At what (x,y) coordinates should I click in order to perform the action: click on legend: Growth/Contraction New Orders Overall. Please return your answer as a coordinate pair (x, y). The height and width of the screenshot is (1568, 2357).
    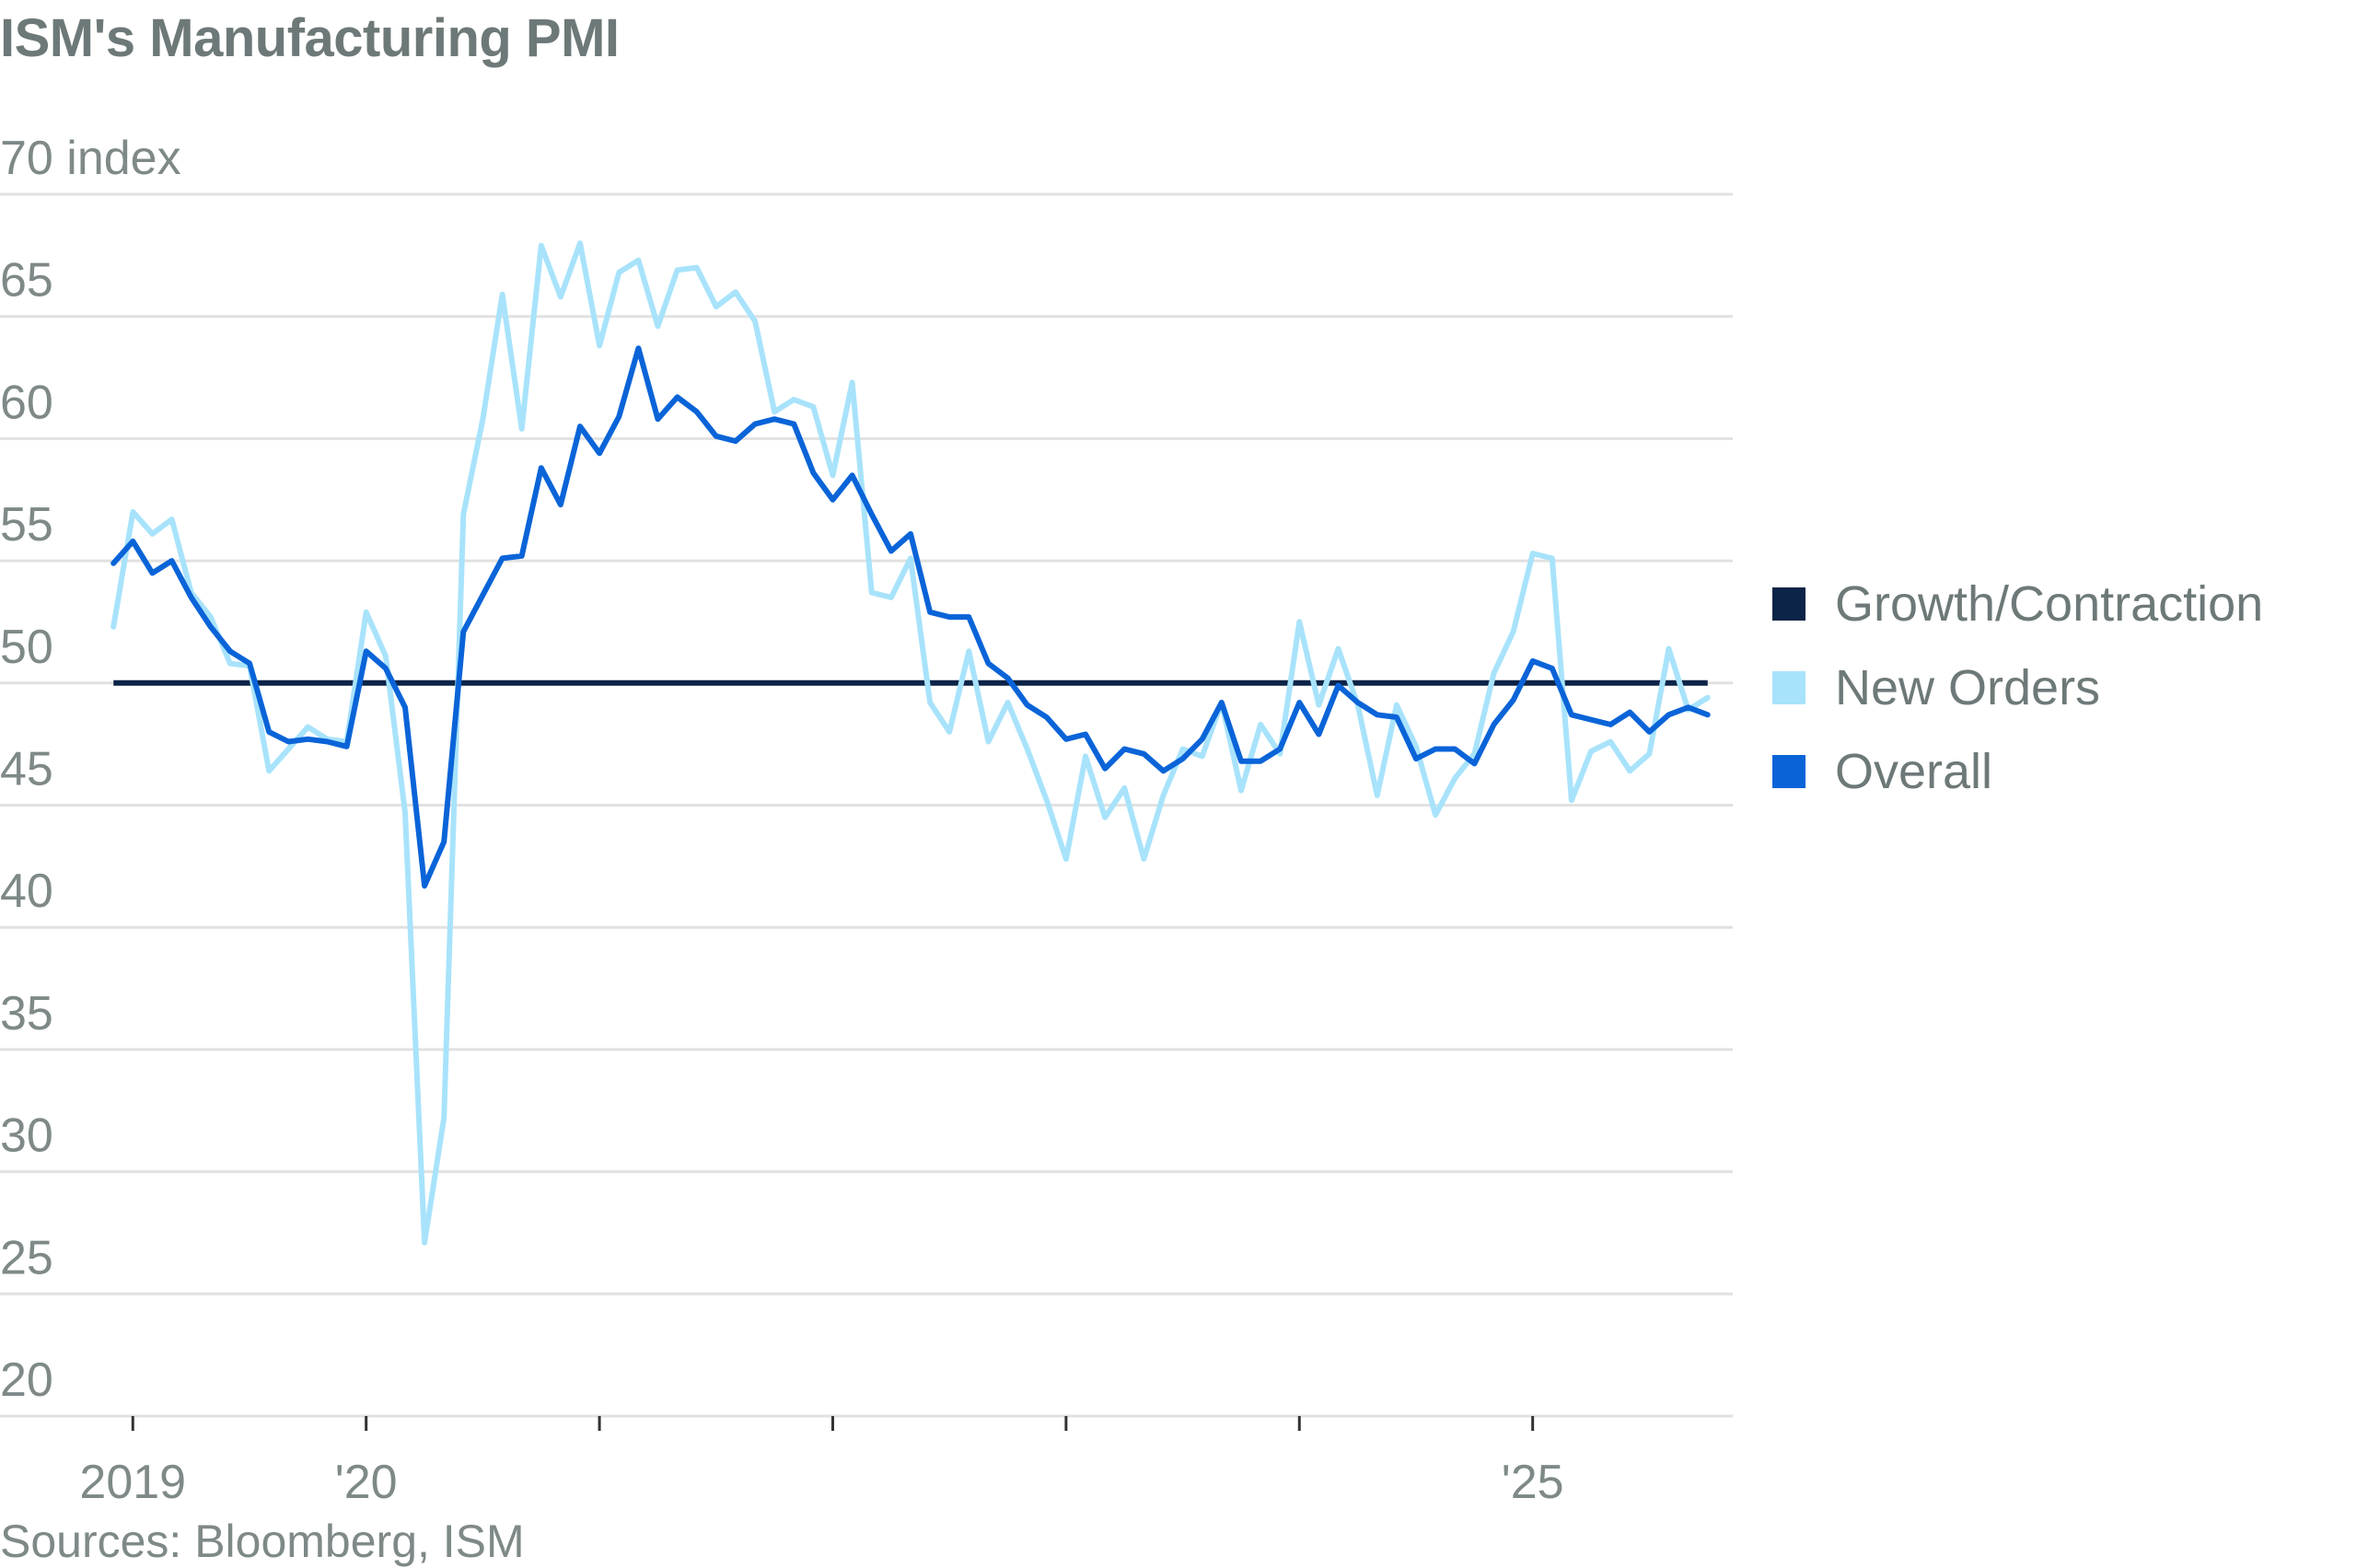
    Looking at the image, I should click on (2017, 687).